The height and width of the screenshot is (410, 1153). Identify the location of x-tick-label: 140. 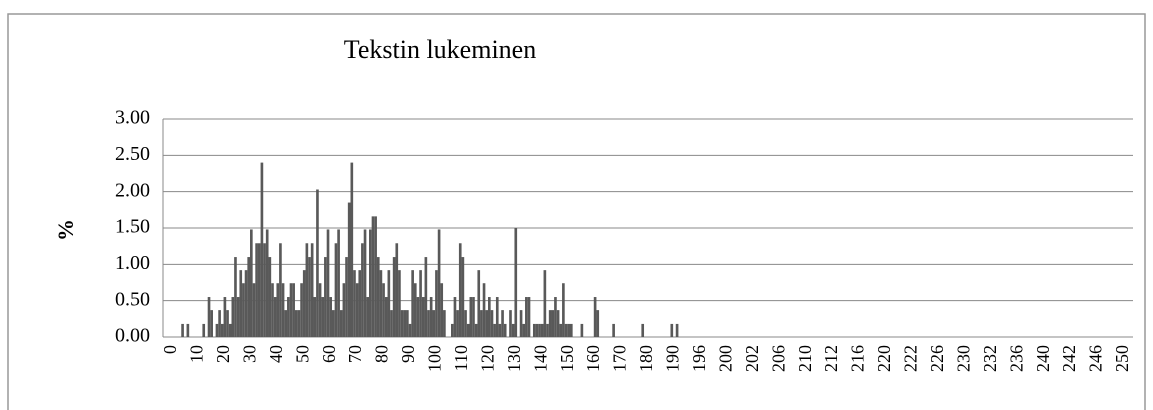
(540, 358).